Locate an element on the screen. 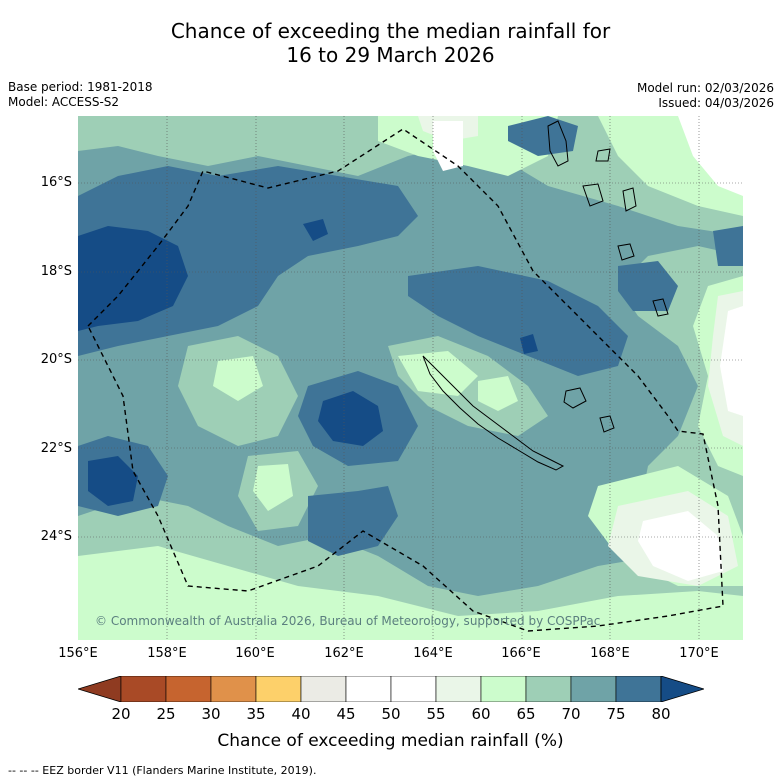 The width and height of the screenshot is (781, 781). contour-80-small1 is located at coordinates (315, 230).